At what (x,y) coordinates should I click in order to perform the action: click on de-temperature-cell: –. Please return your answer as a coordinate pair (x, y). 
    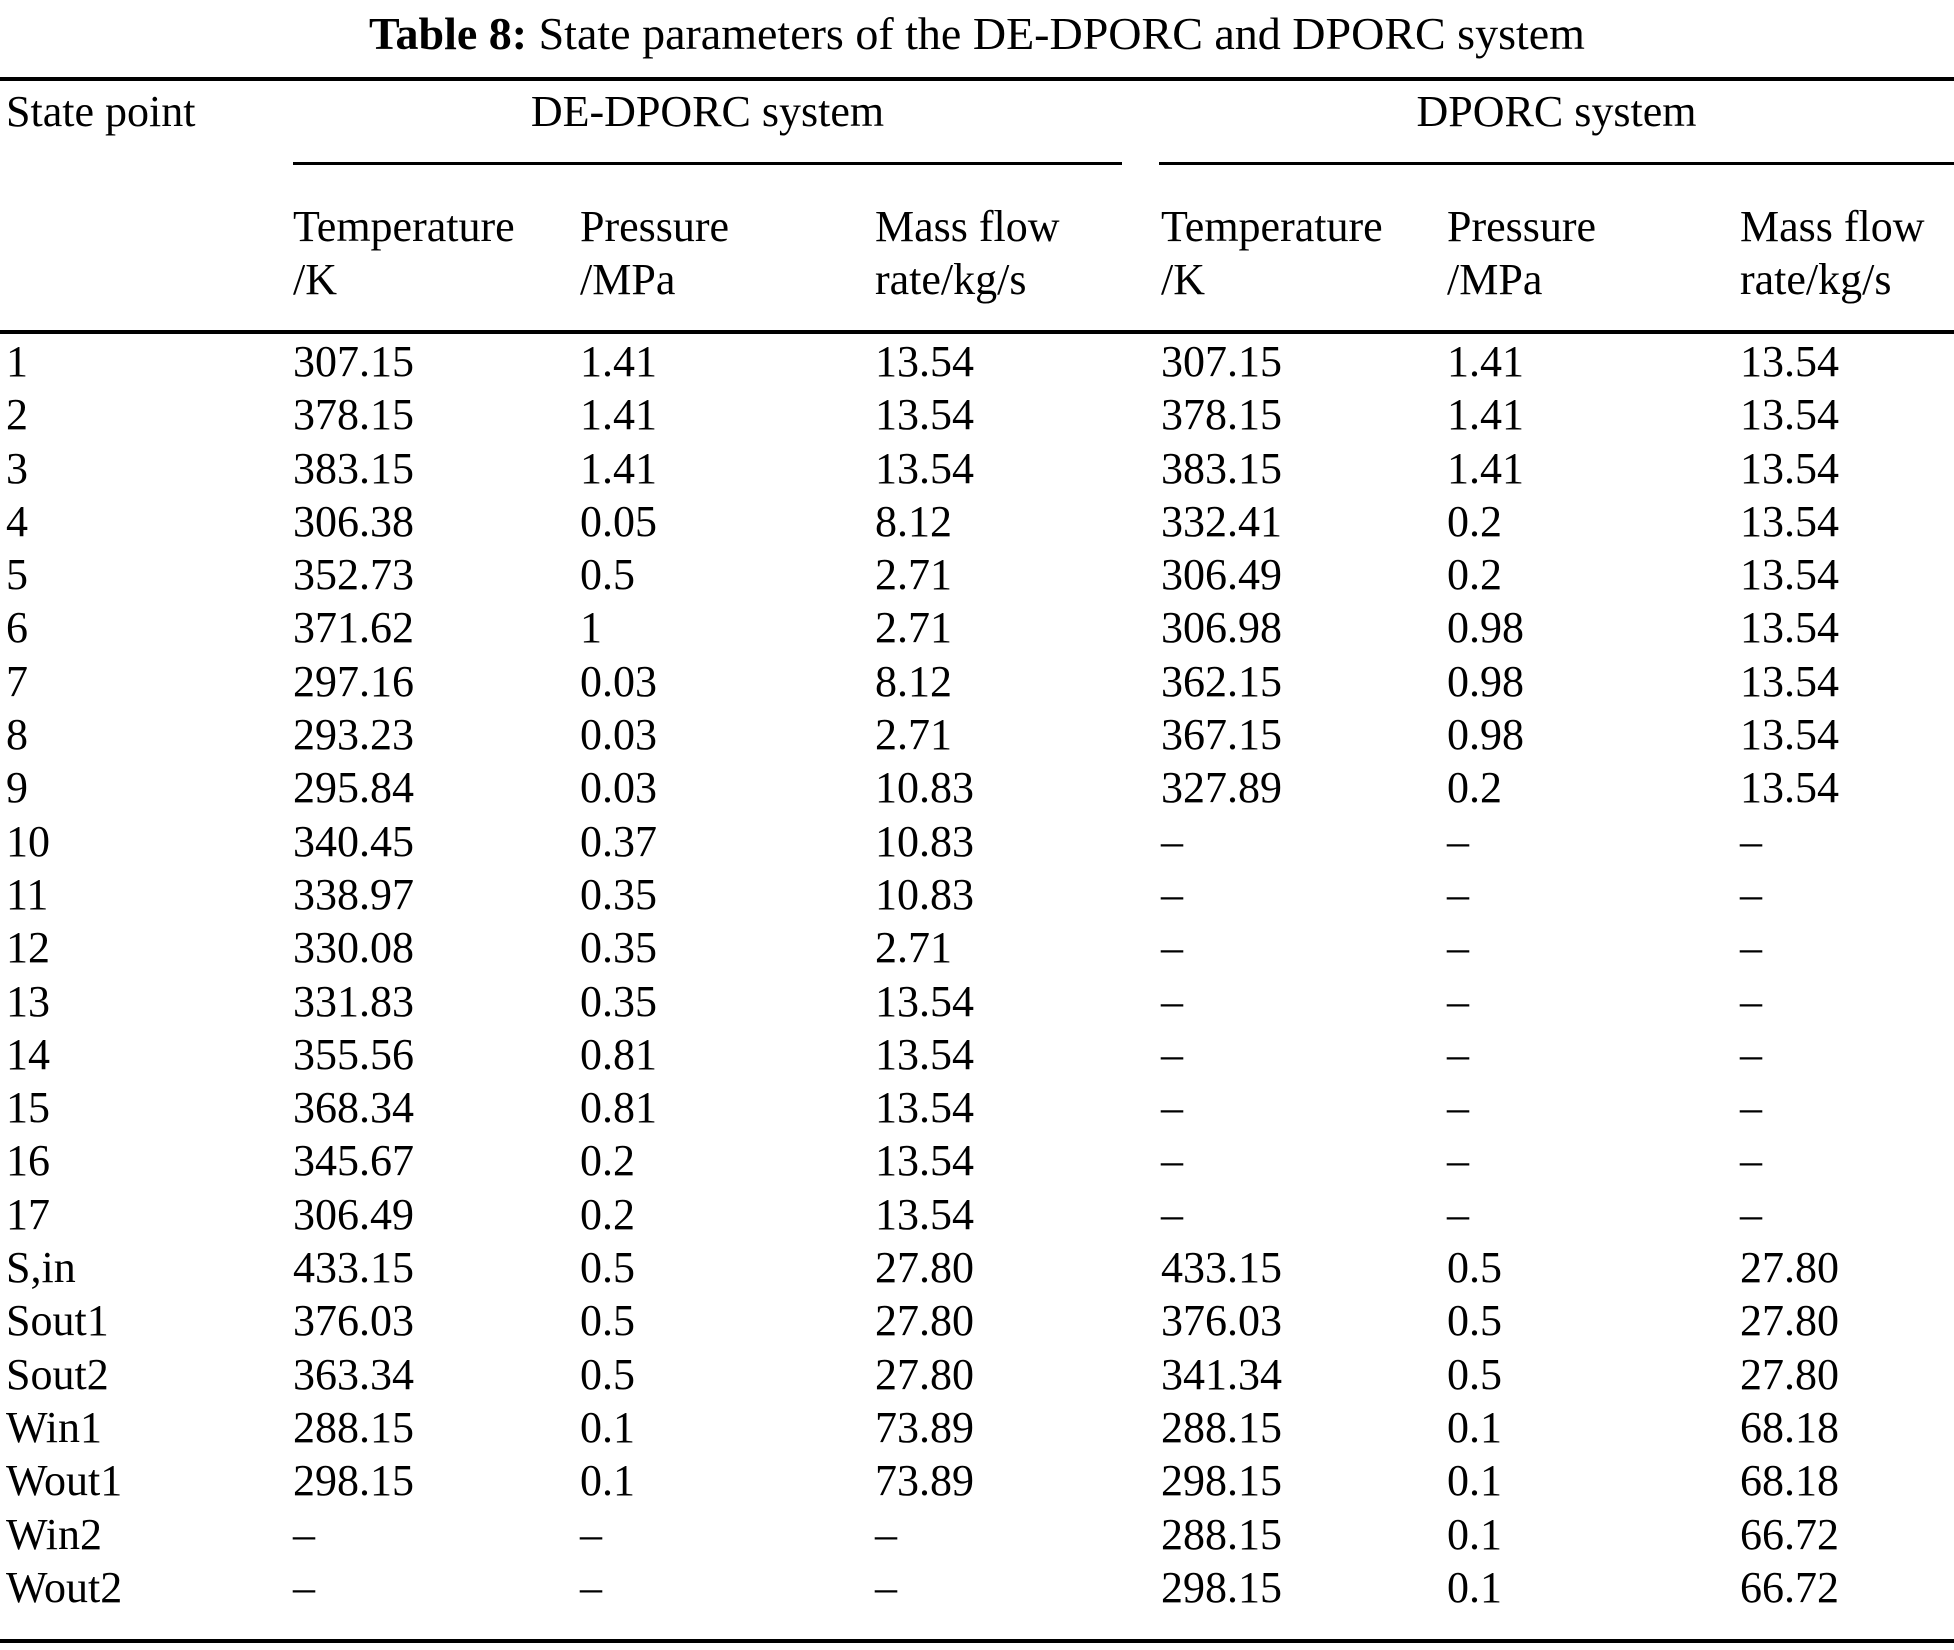
    Looking at the image, I should click on (304, 1534).